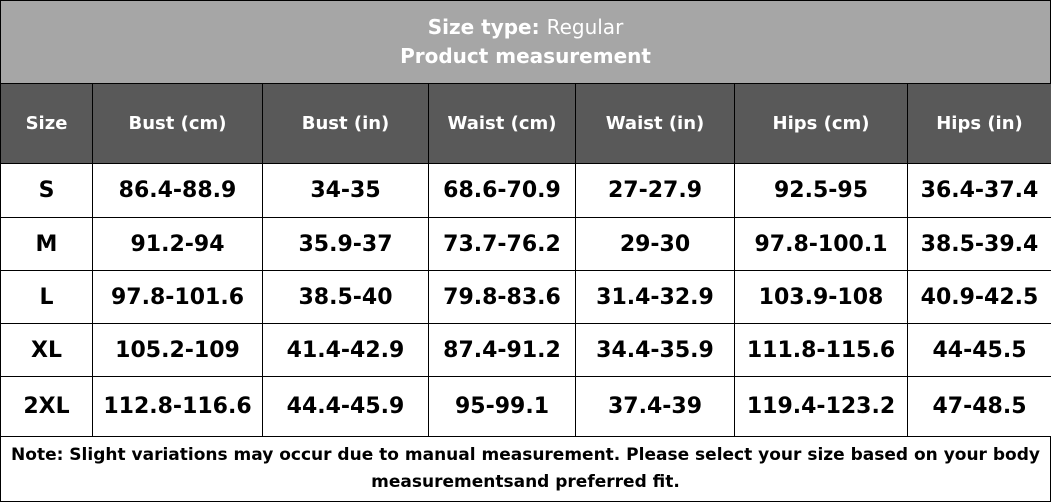 This screenshot has height=502, width=1051. I want to click on data-cell: 27-27.9, so click(655, 190).